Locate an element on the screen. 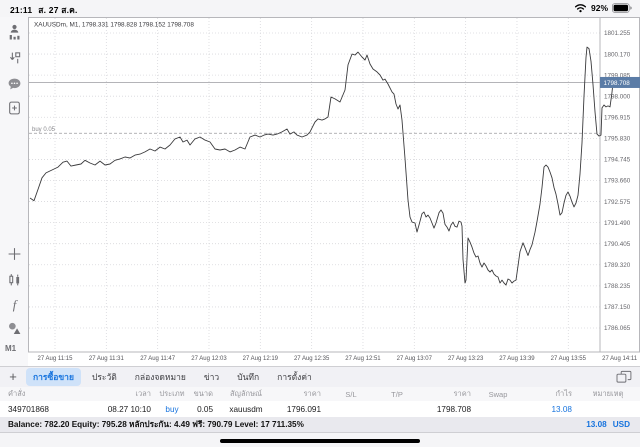  y-axis-label: 1799.085 is located at coordinates (617, 75).